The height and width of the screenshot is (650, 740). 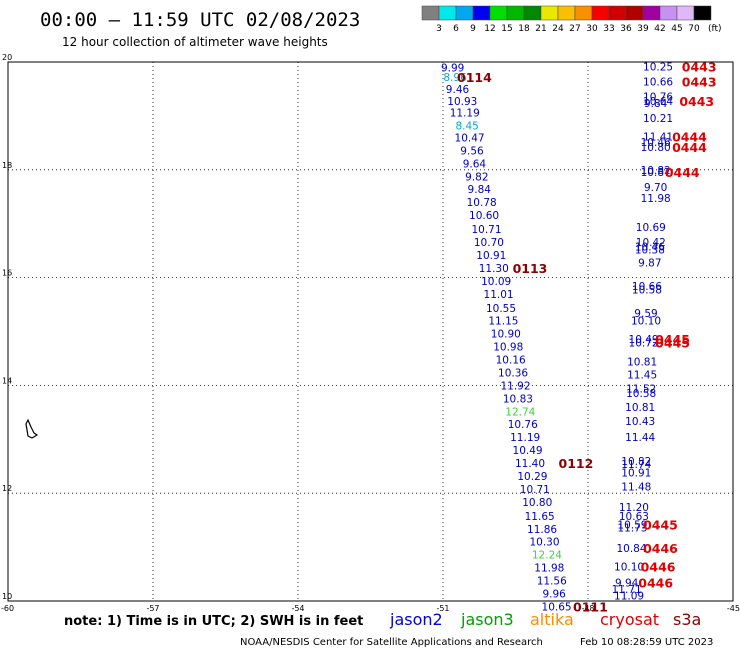 What do you see at coordinates (676, 29) in the screenshot?
I see `colorbar-label: 45` at bounding box center [676, 29].